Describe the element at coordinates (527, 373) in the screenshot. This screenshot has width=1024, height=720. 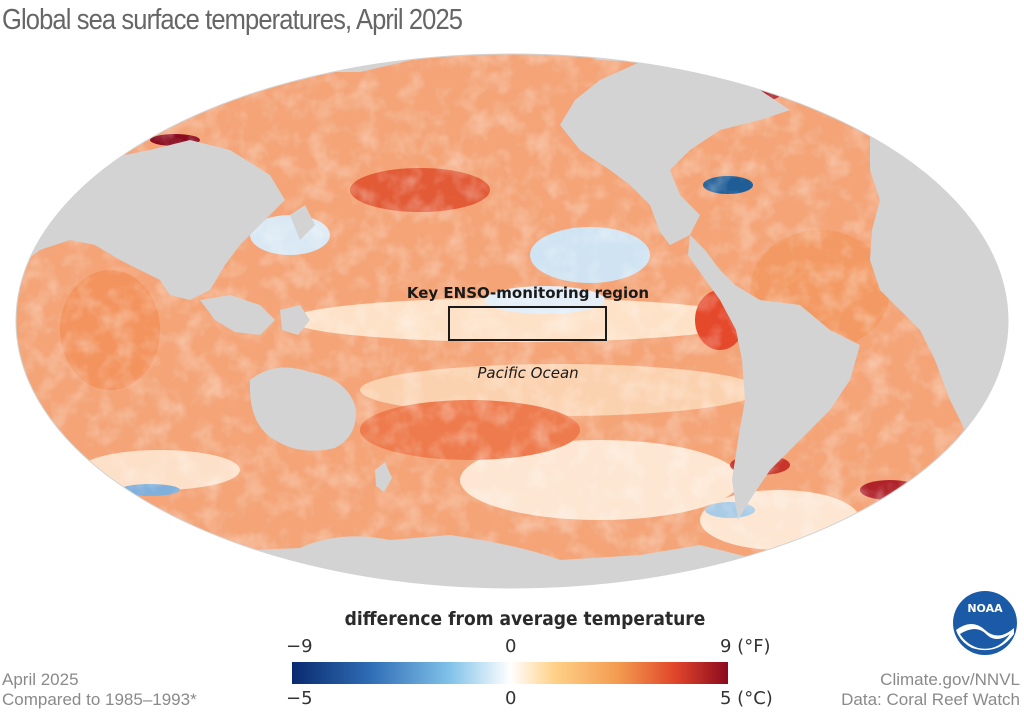
I see `ocean-label: Pacific Ocean` at that location.